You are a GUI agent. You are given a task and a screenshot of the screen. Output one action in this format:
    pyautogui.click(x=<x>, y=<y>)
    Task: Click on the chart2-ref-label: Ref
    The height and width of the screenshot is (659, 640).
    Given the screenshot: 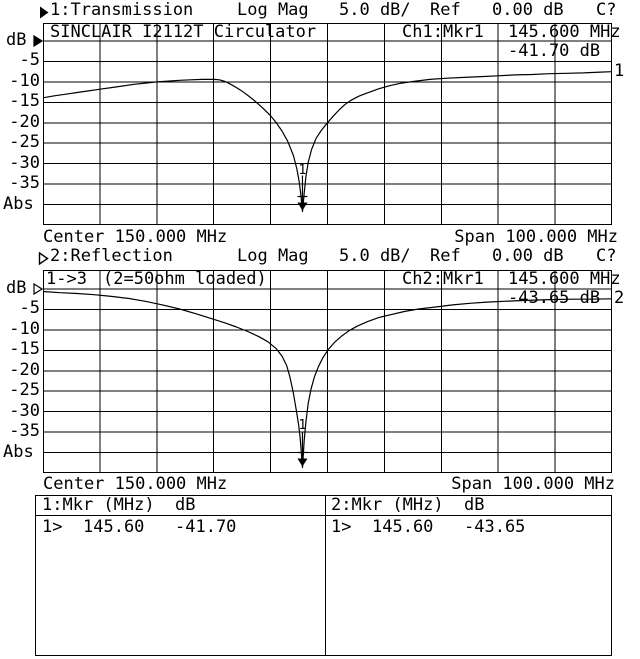 What is the action you would take?
    pyautogui.click(x=445, y=256)
    